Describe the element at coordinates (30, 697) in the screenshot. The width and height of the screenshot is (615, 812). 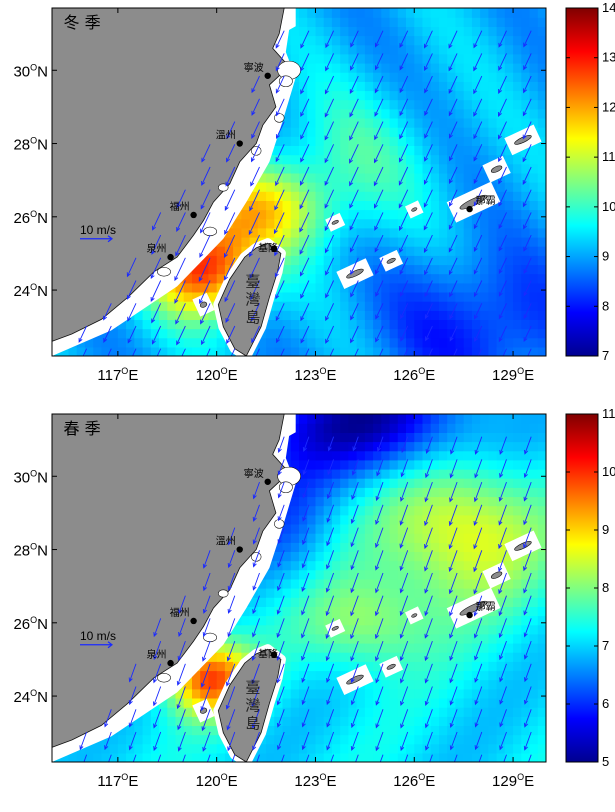
I see `y-tick-label: 24ON` at that location.